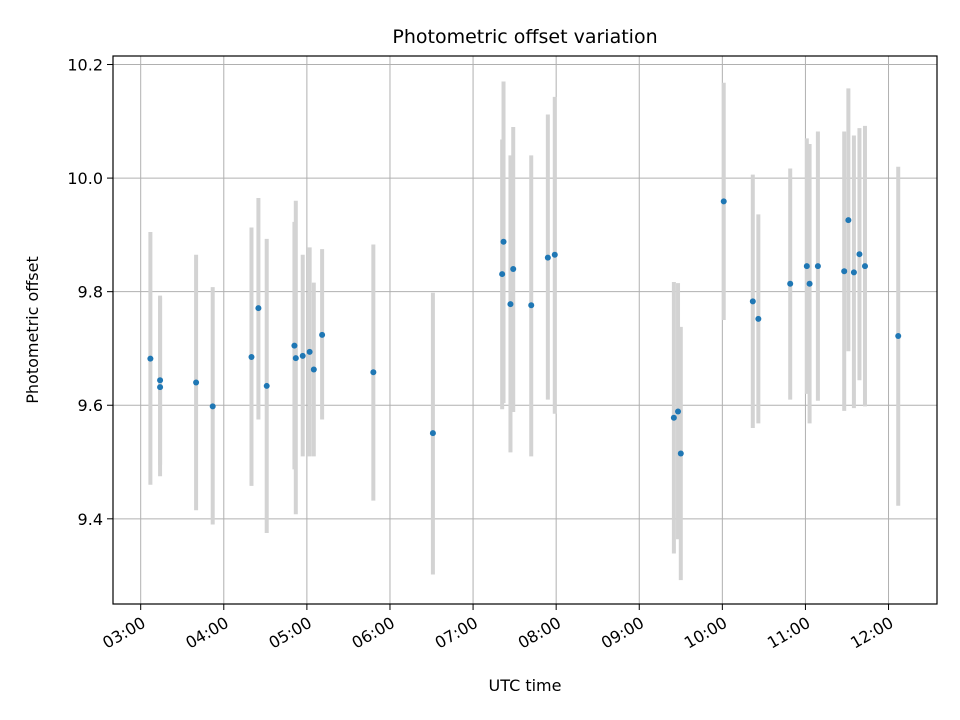 This screenshot has height=720, width=960. What do you see at coordinates (90, 405) in the screenshot?
I see `y-tick-label: 9.6` at bounding box center [90, 405].